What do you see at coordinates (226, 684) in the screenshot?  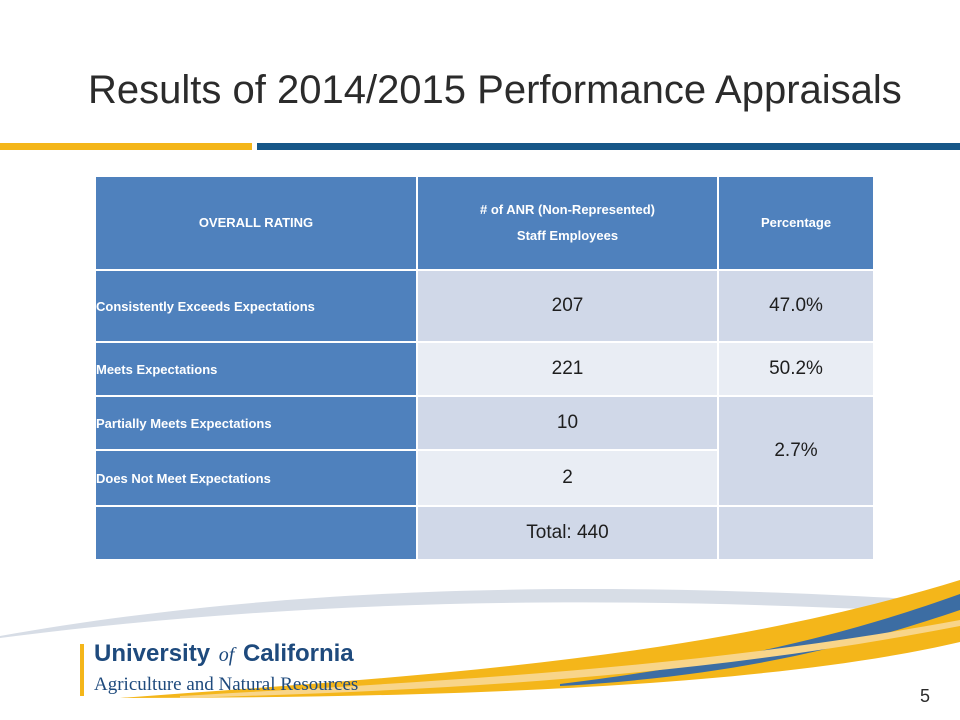 I see `logo-agriculture-line: Agriculture and Natural Resources` at bounding box center [226, 684].